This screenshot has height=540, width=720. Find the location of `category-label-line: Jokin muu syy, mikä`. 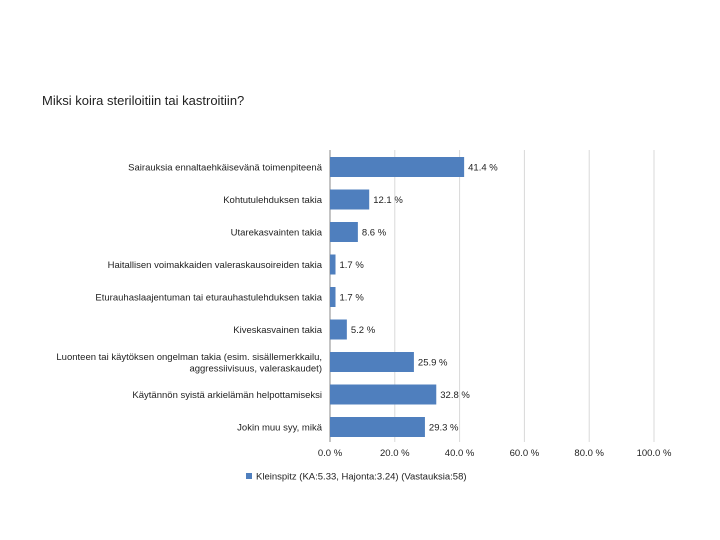

category-label-line: Jokin muu syy, mikä is located at coordinates (280, 428).